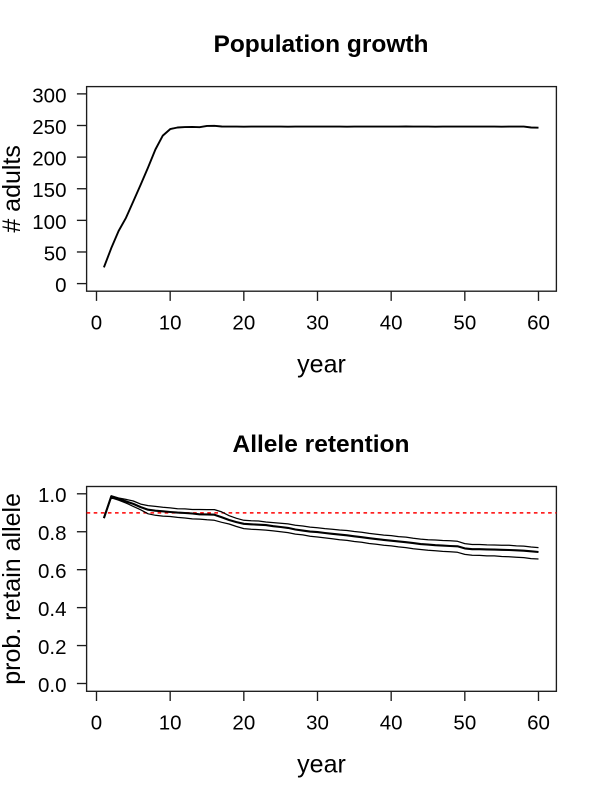 The image size is (600, 799). What do you see at coordinates (52, 571) in the screenshot?
I see `svg-text: 0.6` at bounding box center [52, 571].